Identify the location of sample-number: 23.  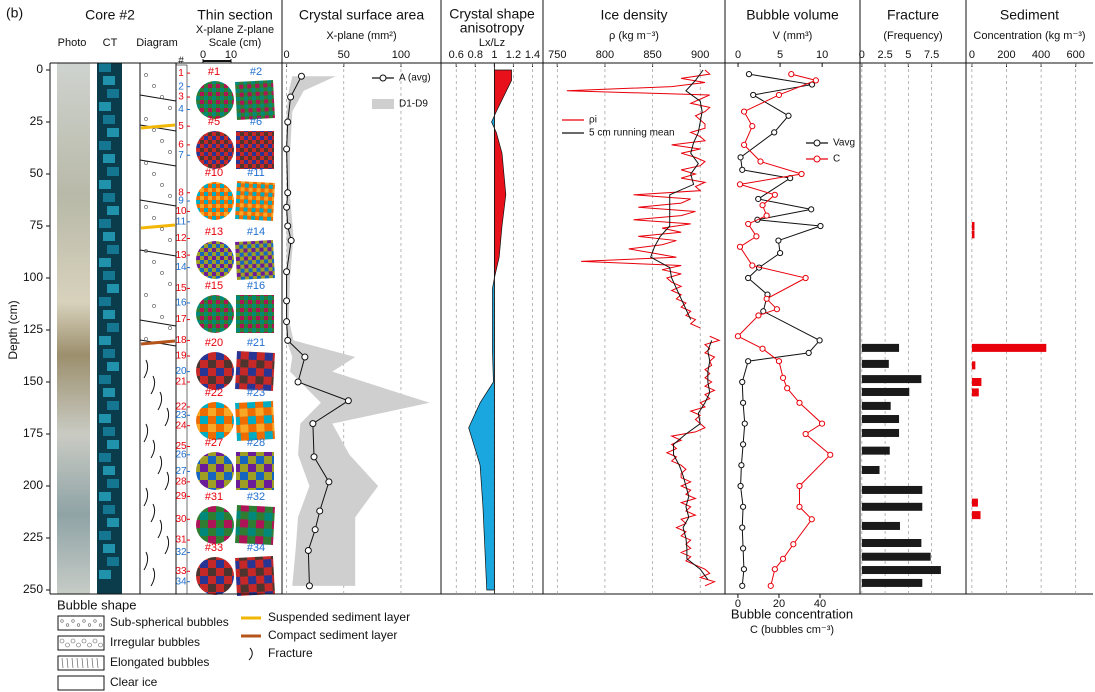
(181, 415).